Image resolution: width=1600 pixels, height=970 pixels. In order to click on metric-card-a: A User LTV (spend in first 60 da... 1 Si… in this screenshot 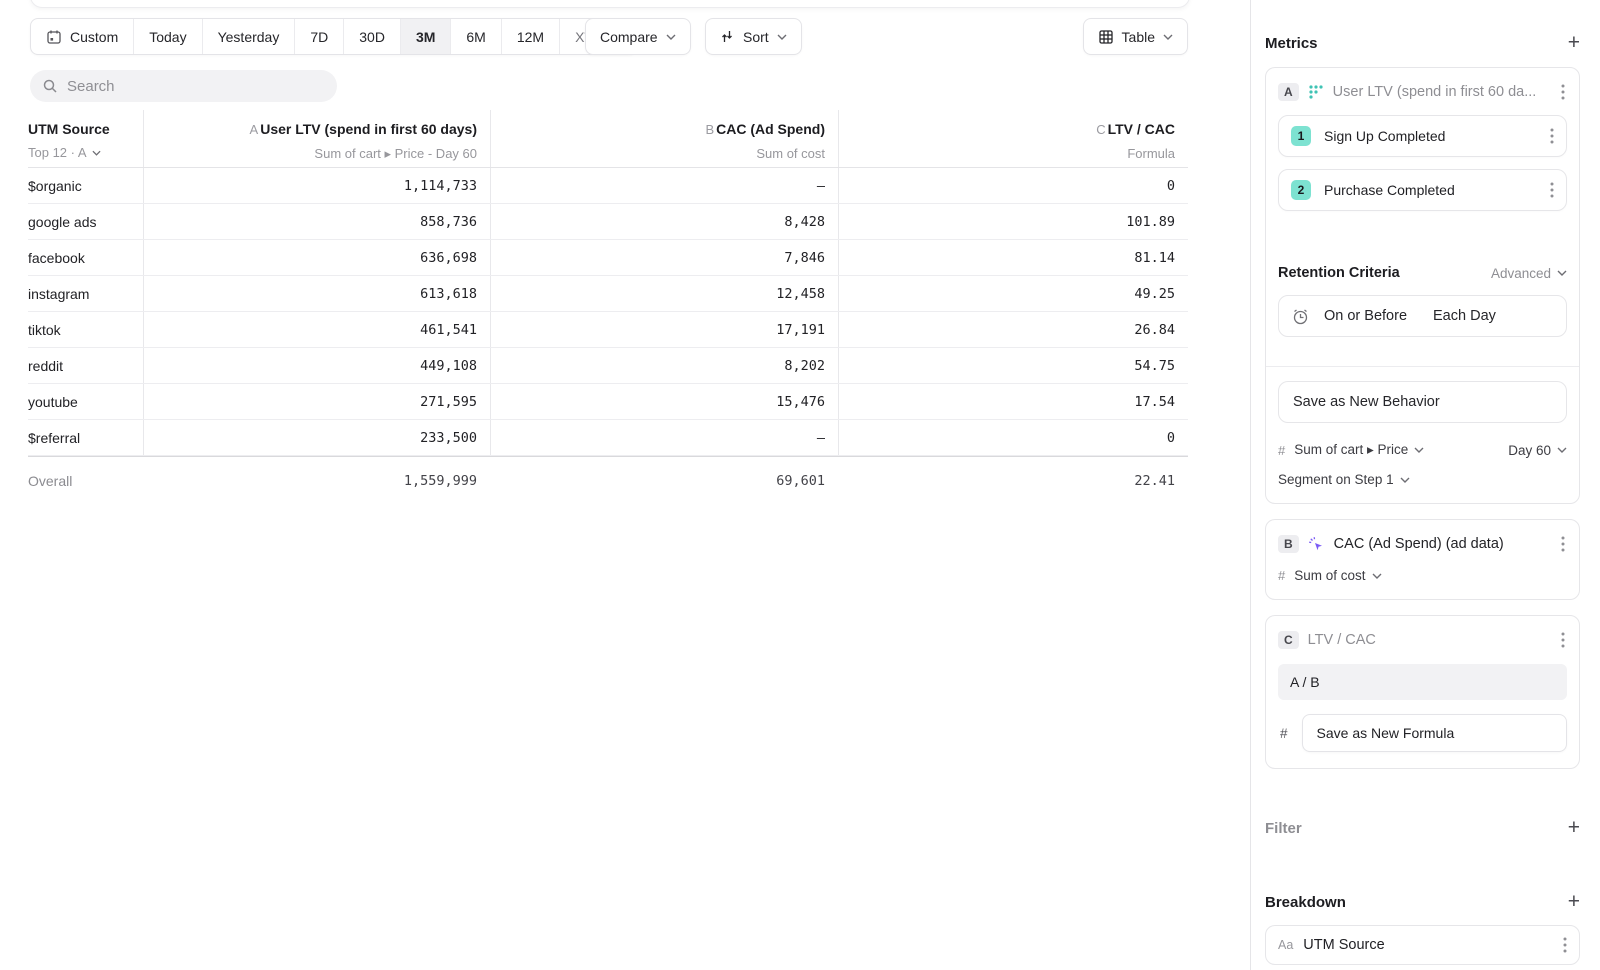, I will do `click(1422, 285)`.